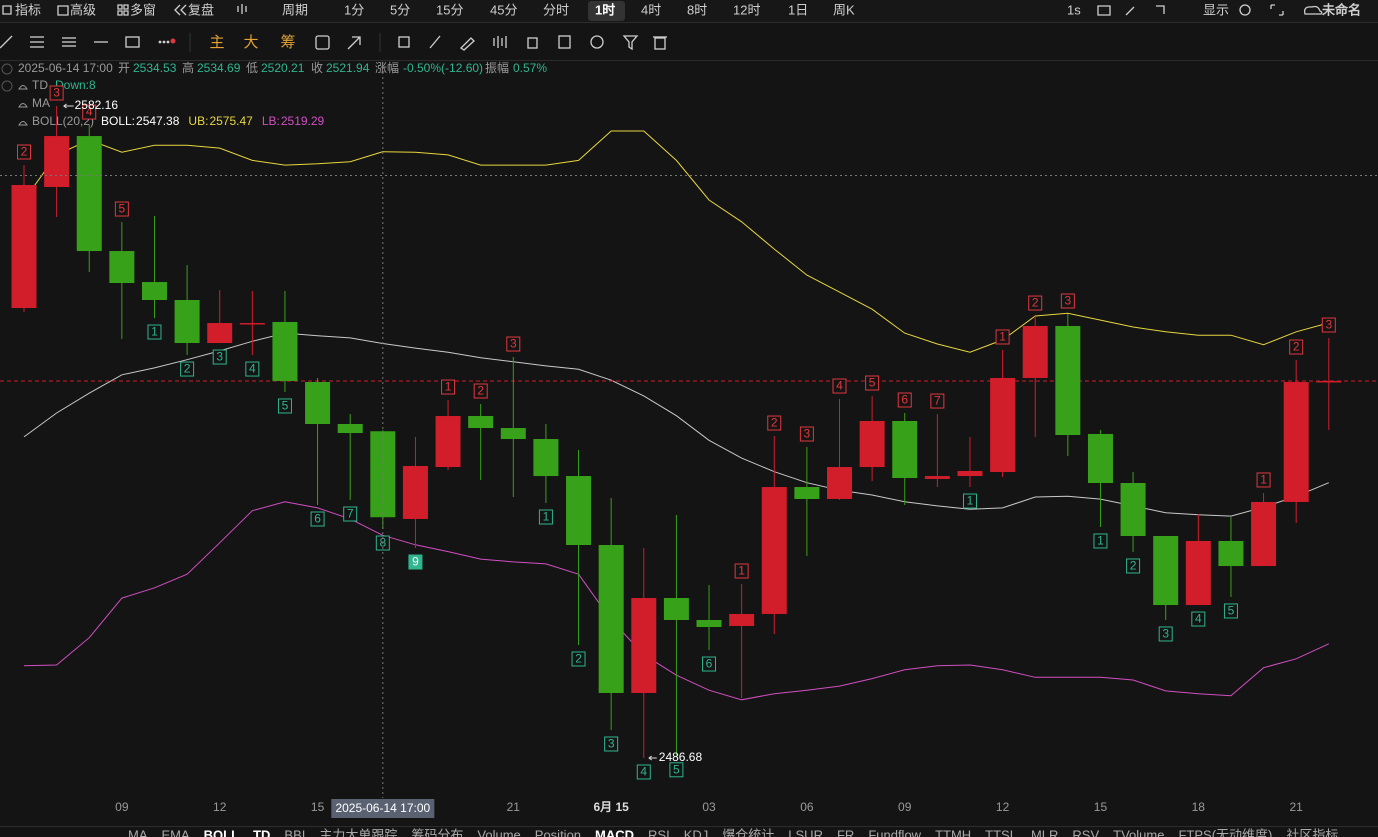 This screenshot has height=837, width=1378. I want to click on x-tick-label: 06, so click(807, 807).